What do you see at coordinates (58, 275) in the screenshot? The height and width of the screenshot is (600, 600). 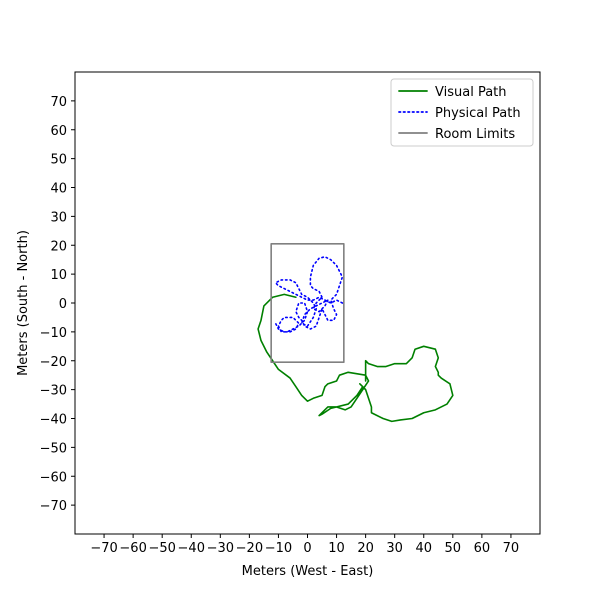 I see `y-tick-label: 10` at bounding box center [58, 275].